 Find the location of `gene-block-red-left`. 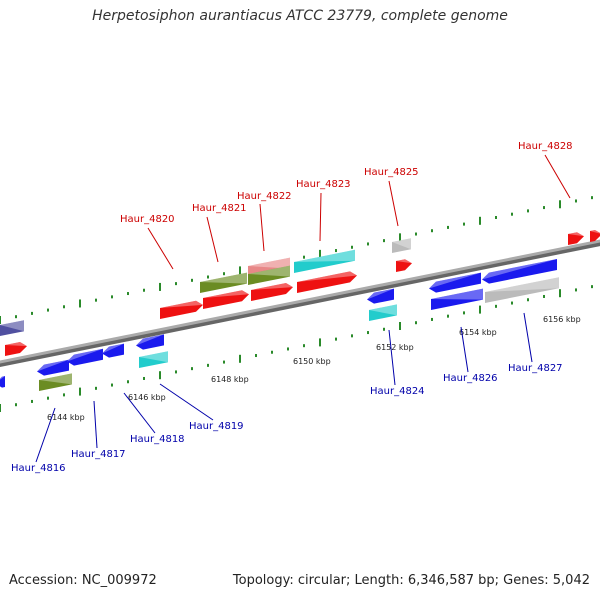

gene-block-red-left is located at coordinates (16, 349).